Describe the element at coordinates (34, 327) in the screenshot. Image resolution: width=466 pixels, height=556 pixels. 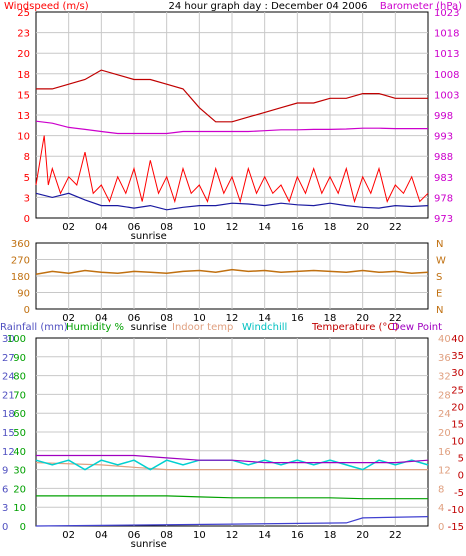
I see `legend-rainfall-mm: Rainfall (mm)` at that location.